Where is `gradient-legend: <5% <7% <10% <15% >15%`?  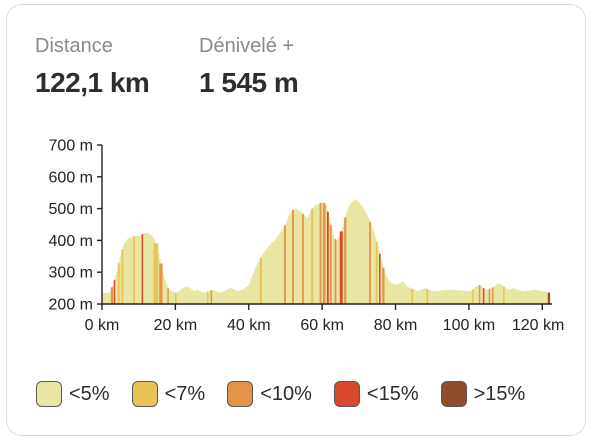 gradient-legend: <5% <7% <10% <15% >15% is located at coordinates (291, 394).